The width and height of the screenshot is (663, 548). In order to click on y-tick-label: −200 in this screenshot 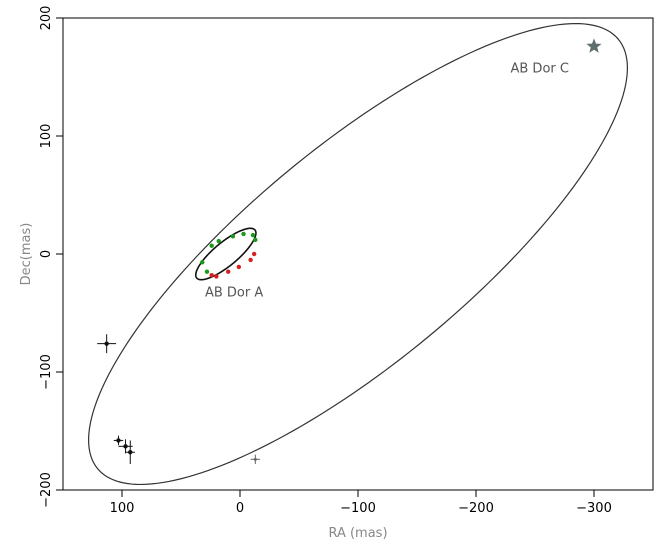, I will do `click(46, 490)`.